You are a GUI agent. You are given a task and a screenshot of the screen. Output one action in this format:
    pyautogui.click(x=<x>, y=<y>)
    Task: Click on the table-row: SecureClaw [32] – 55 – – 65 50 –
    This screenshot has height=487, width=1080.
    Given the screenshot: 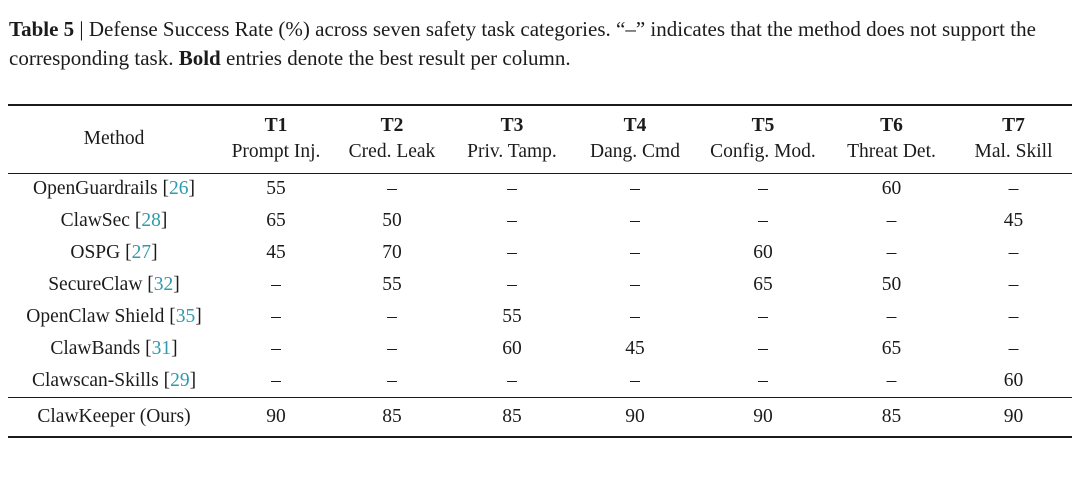 What is the action you would take?
    pyautogui.click(x=540, y=285)
    